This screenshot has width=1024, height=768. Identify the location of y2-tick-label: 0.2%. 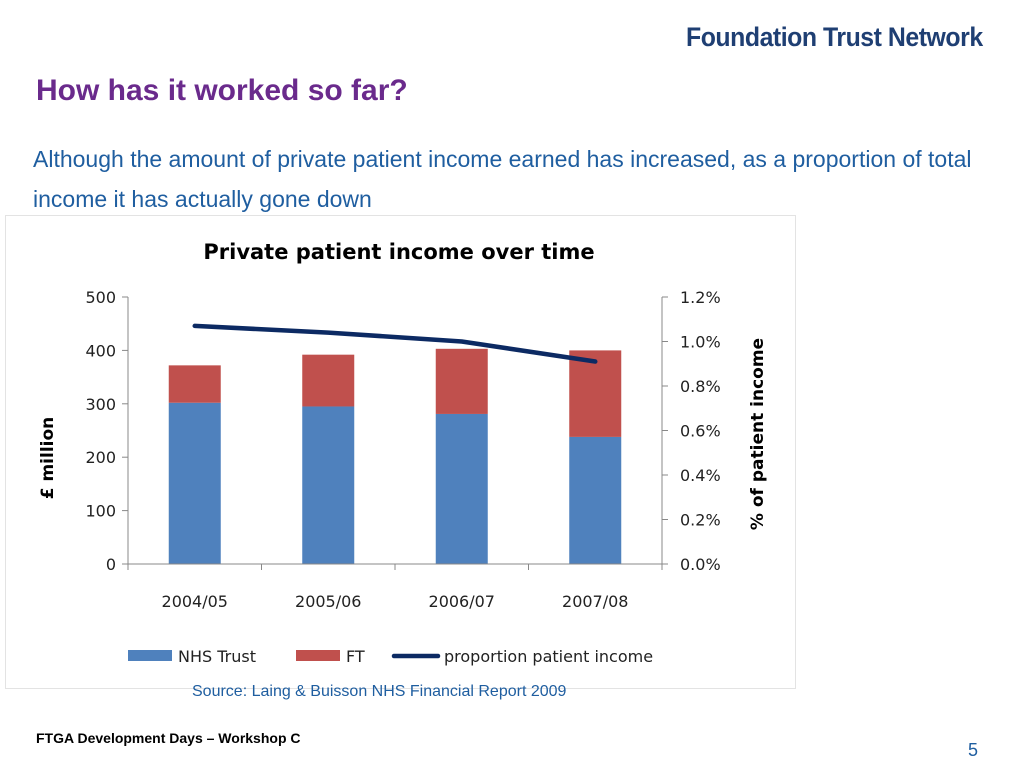
(700, 520).